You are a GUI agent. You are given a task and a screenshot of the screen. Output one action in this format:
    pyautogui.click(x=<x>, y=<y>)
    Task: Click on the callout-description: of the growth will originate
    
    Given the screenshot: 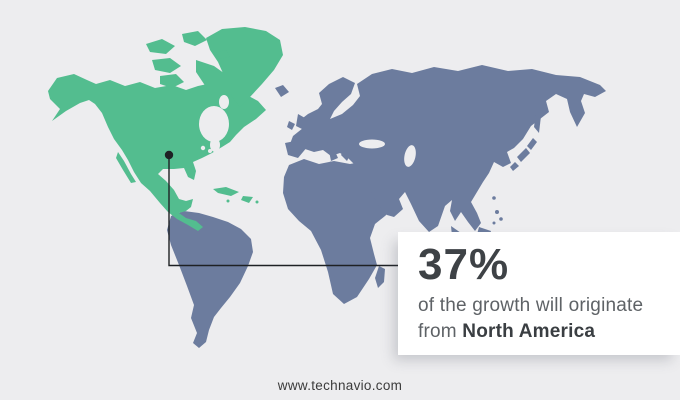 What is the action you would take?
    pyautogui.click(x=531, y=306)
    